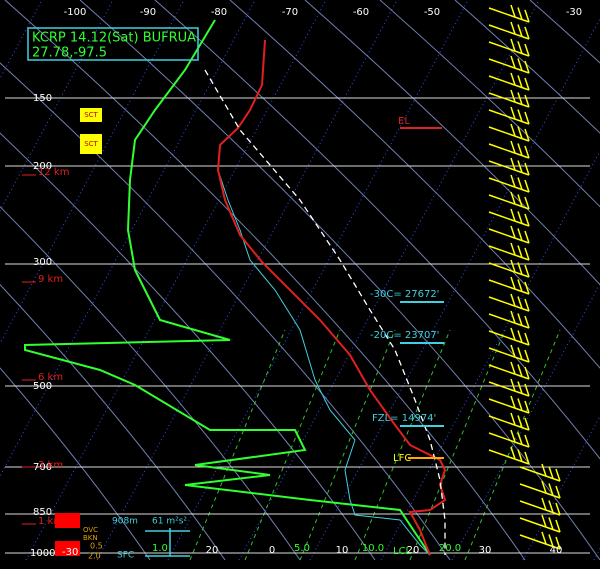 The image size is (600, 569). Describe the element at coordinates (42, 166) in the screenshot. I see `pressure-label: 200` at that location.